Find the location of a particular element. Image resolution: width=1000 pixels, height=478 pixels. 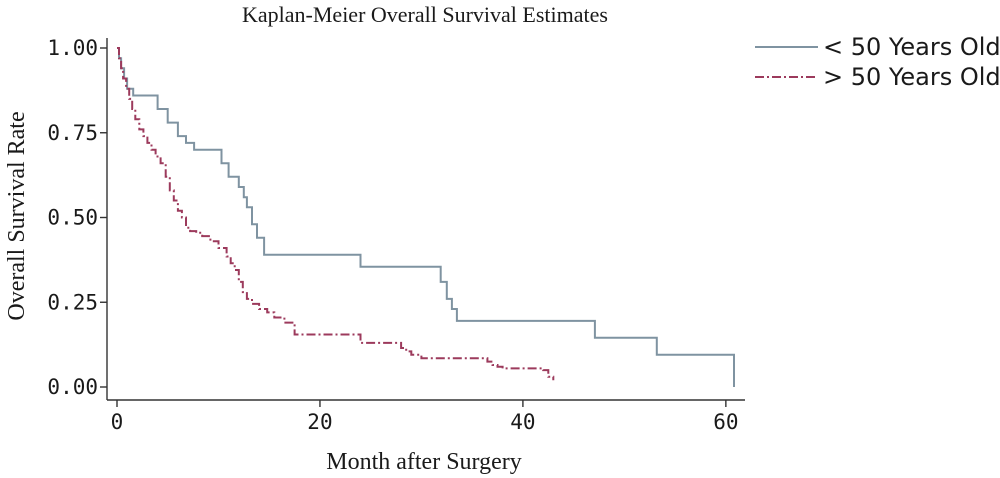

y-tick-label: 0.25 is located at coordinates (72, 302).